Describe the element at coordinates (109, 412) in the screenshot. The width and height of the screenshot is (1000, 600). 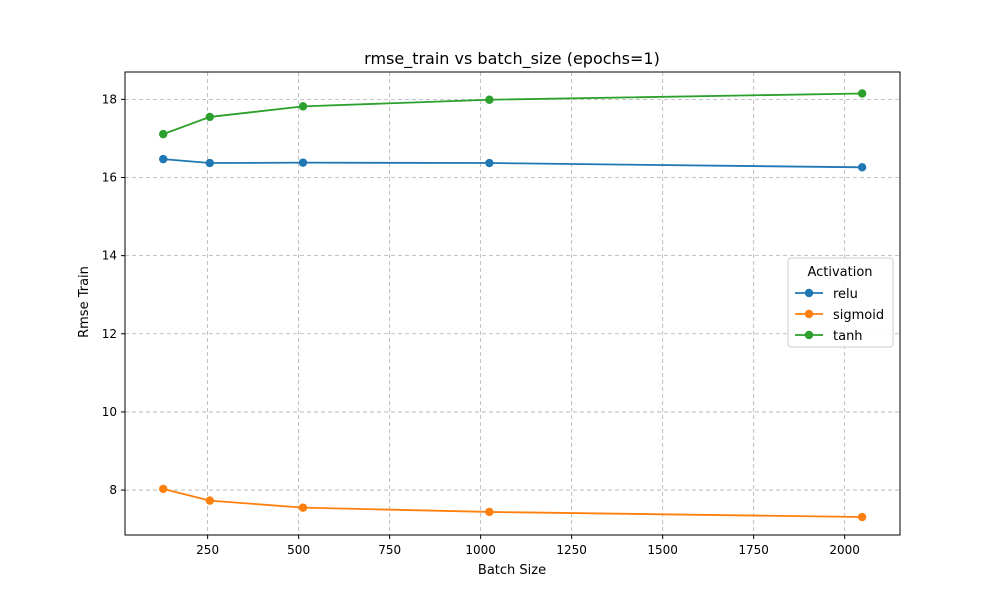
I see `y-tick-label: 10` at that location.